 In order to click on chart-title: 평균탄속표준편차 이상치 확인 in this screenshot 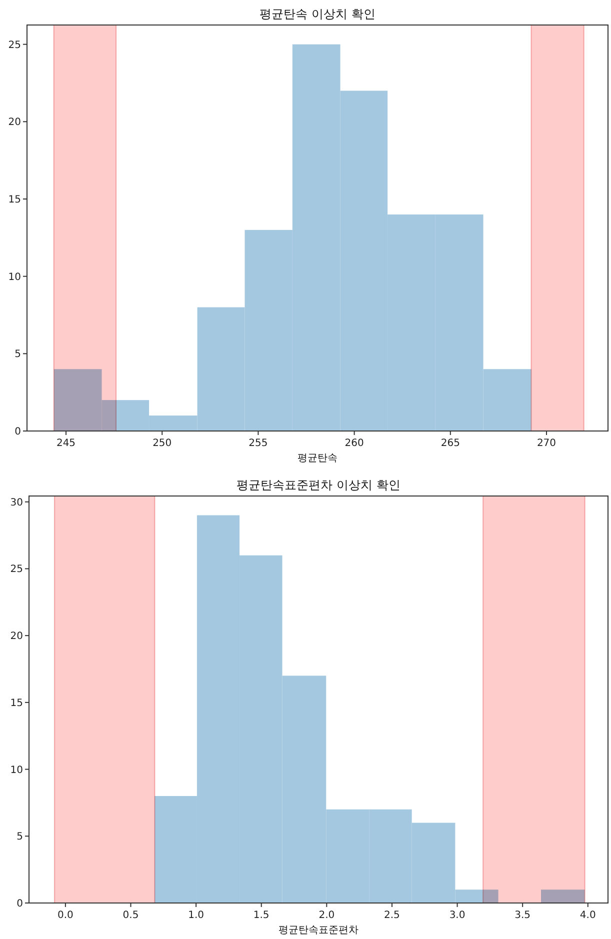, I will do `click(318, 485)`.